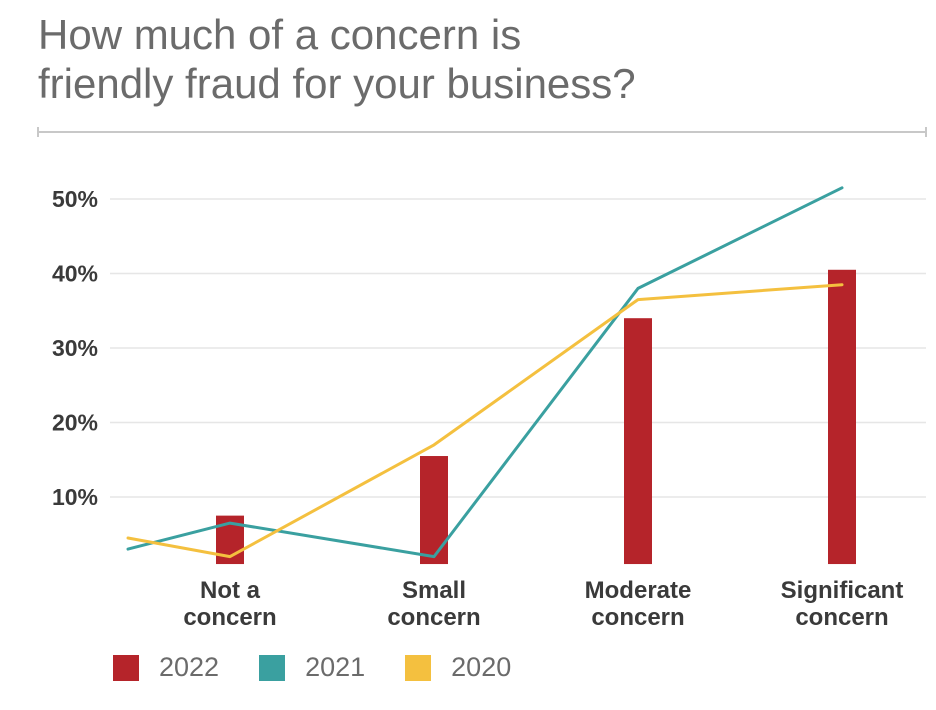 The height and width of the screenshot is (710, 936). I want to click on chart-title-line-1: How much of a concern is, so click(280, 34).